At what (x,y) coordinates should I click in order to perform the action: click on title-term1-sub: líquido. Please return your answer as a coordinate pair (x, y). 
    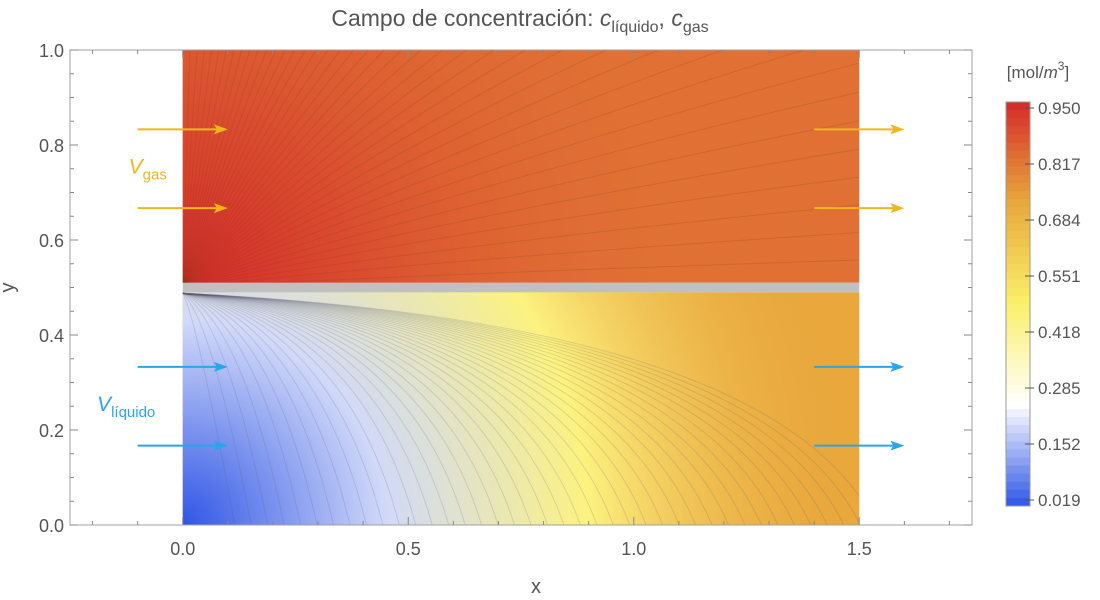
    Looking at the image, I should click on (634, 27).